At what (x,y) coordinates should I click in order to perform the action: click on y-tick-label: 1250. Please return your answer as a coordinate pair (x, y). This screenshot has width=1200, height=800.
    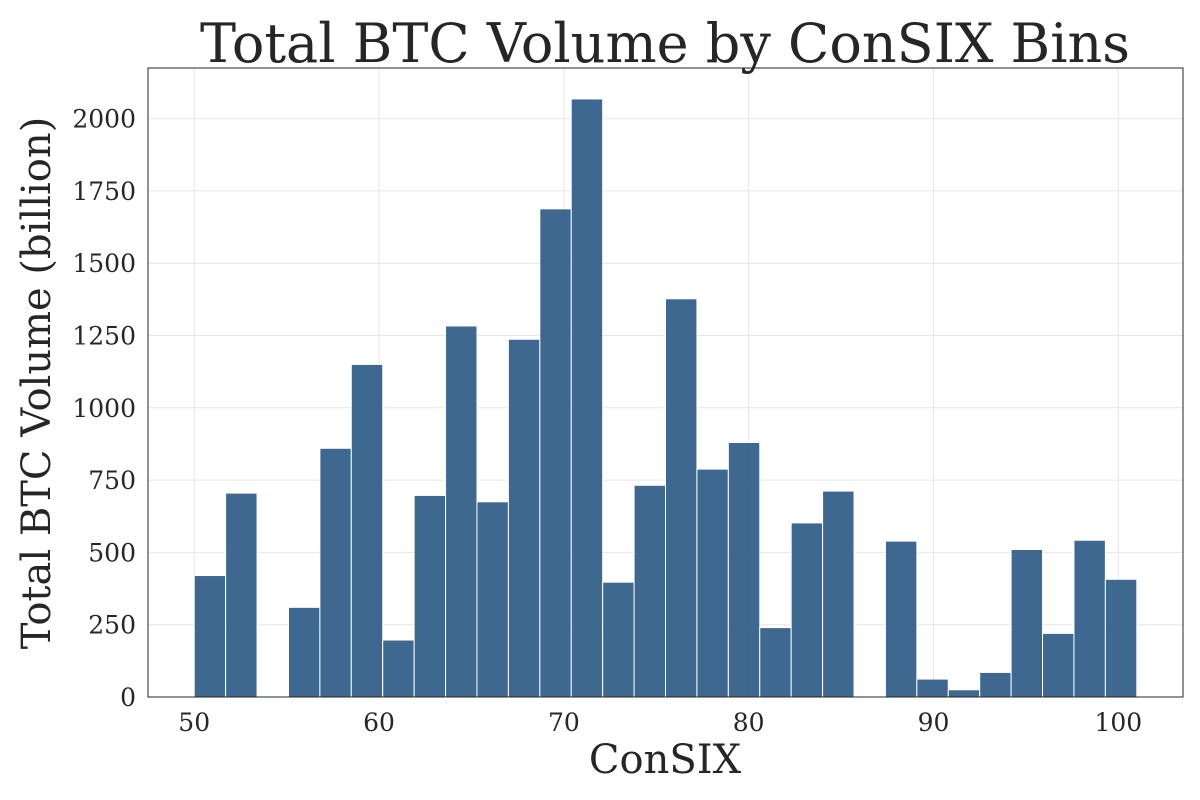
    Looking at the image, I should click on (104, 336).